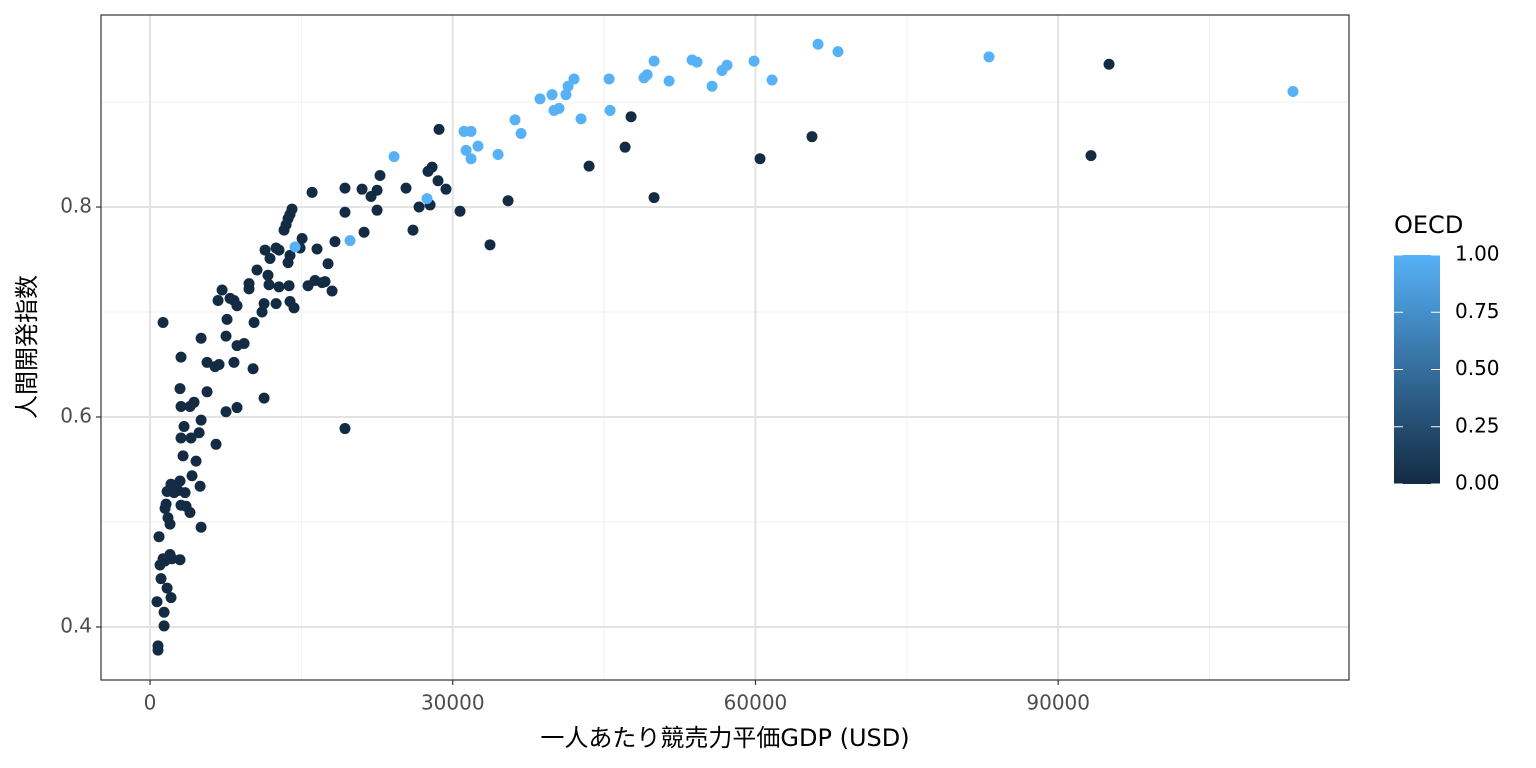 This screenshot has width=1536, height=768. What do you see at coordinates (76, 625) in the screenshot?
I see `y-tick-label: 0.4` at bounding box center [76, 625].